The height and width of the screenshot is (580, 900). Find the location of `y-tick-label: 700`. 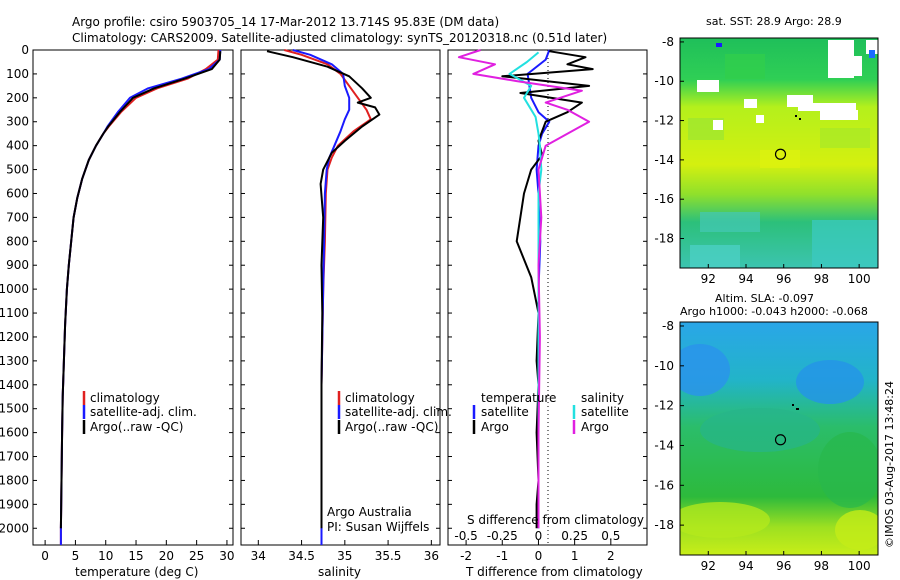

y-tick-label: 700 is located at coordinates (17, 217).